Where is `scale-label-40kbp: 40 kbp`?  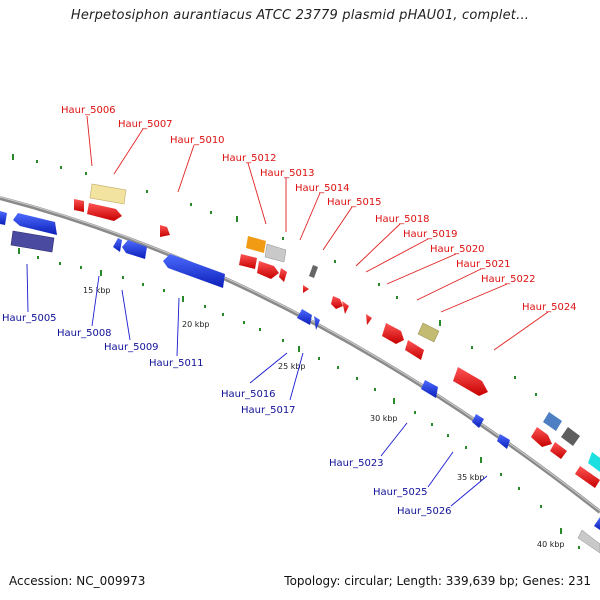
scale-label-40kbp: 40 kbp is located at coordinates (551, 544).